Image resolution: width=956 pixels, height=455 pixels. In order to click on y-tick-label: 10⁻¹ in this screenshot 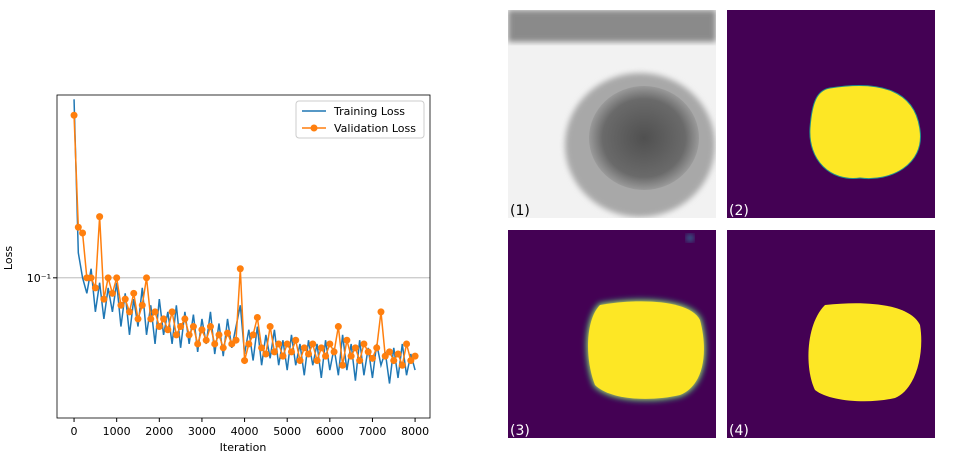, I will do `click(39, 278)`.